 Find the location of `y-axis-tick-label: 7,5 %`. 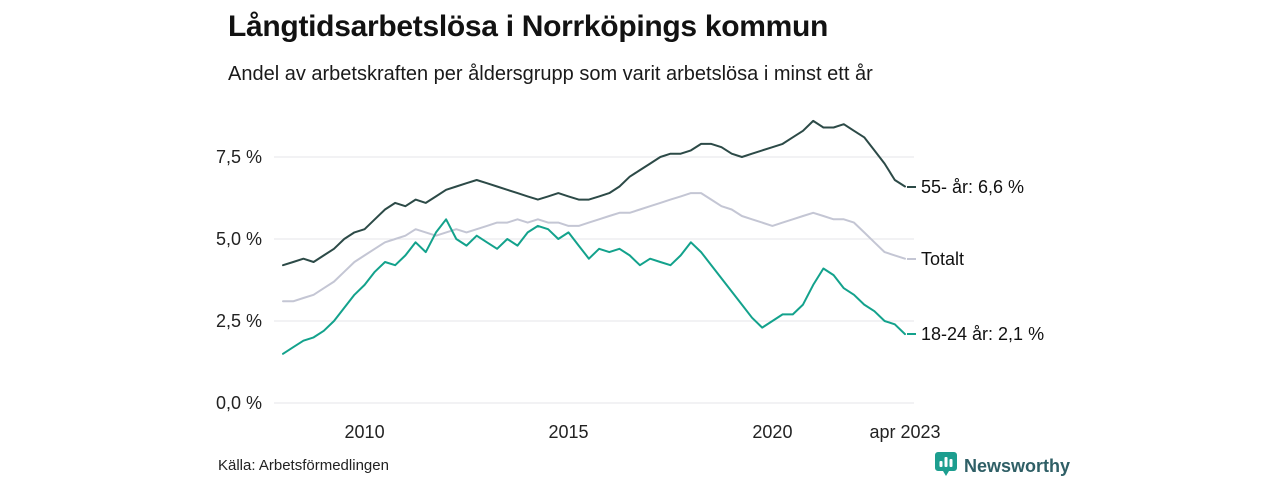

y-axis-tick-label: 7,5 % is located at coordinates (238, 157).